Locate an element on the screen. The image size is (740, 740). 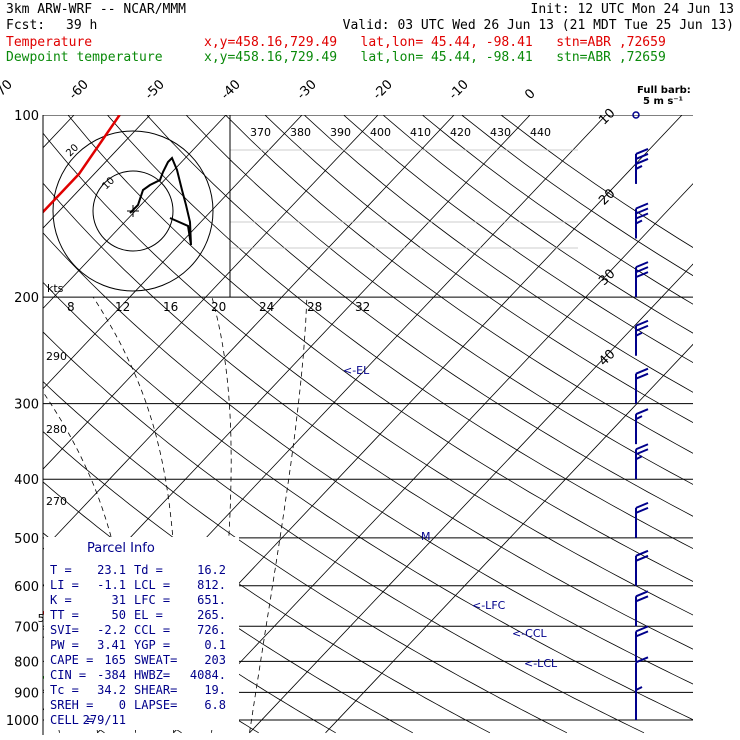
isotherm-label: -70 is located at coordinates (8, 90).